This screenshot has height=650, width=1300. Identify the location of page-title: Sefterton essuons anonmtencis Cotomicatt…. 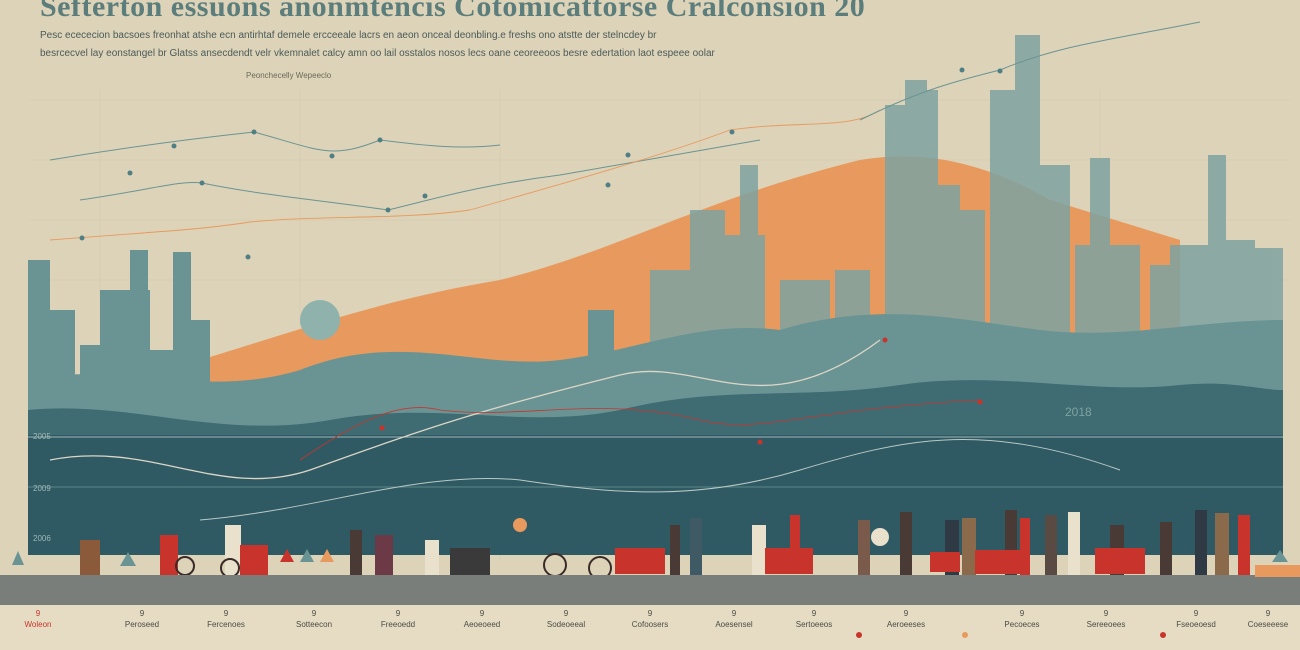
(453, 11).